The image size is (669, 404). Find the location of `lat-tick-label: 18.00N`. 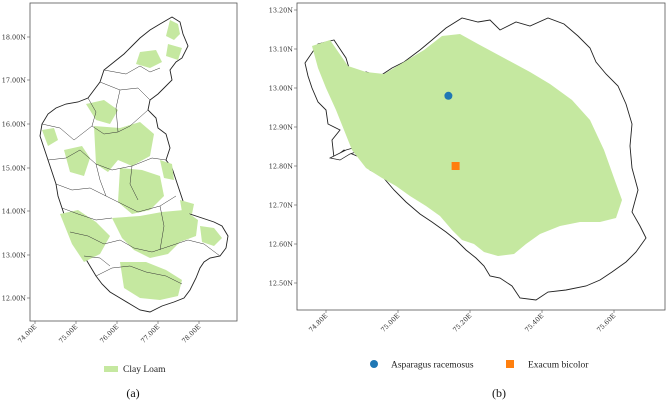

lat-tick-label: 18.00N is located at coordinates (14, 38).